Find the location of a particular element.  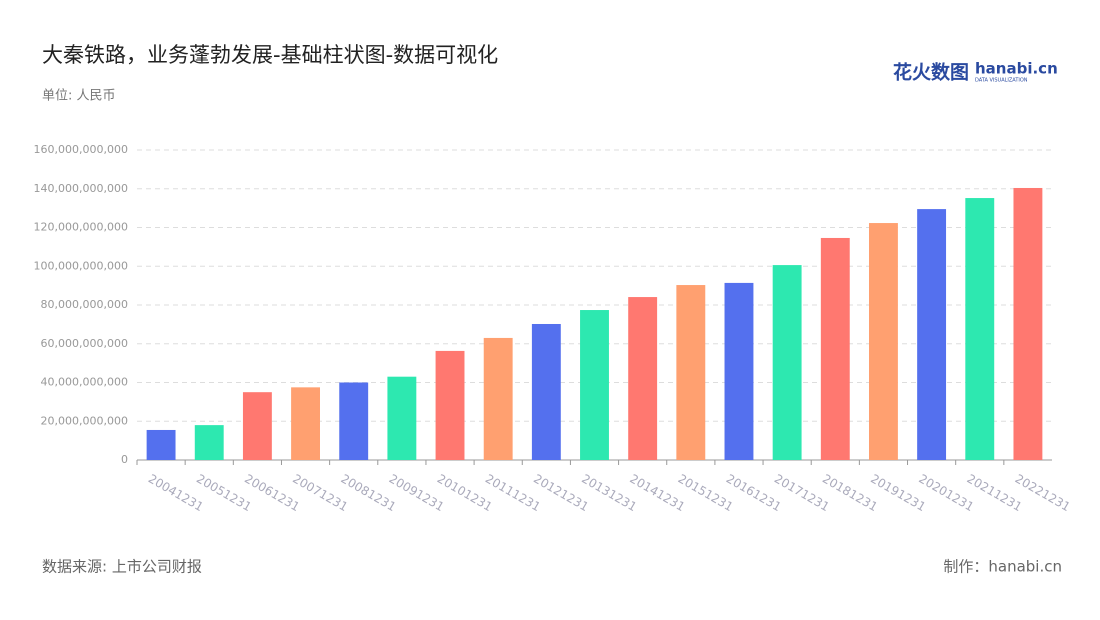

y-tick-label: 140,000,000,000 is located at coordinates (81, 188).